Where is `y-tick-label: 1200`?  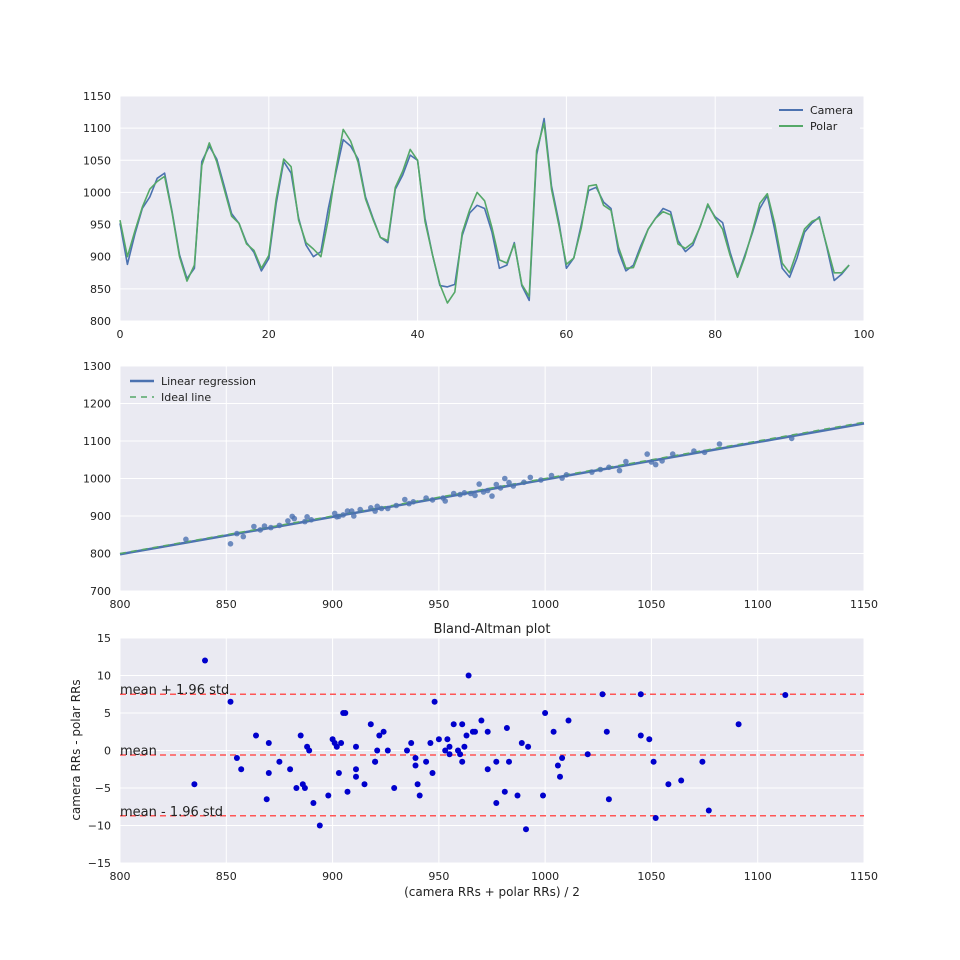 y-tick-label: 1200 is located at coordinates (97, 404).